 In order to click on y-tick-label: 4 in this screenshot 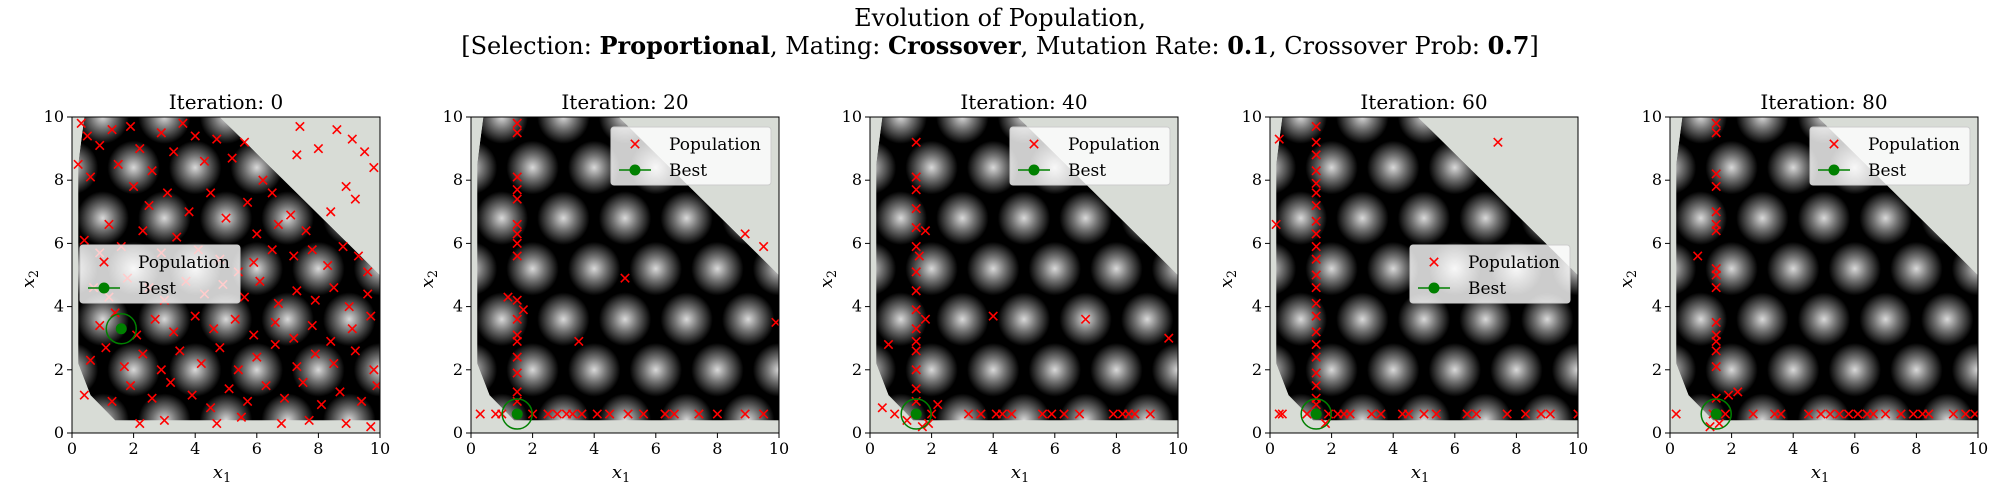, I will do `click(59, 306)`.